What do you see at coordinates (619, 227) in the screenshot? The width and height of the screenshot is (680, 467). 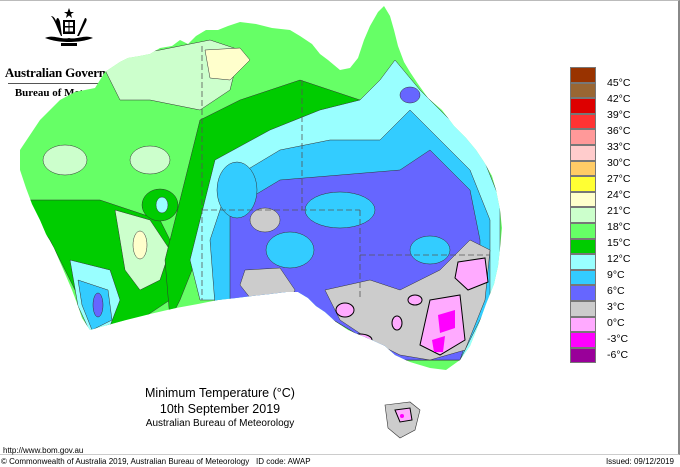 I see `legend-label: 18°C` at bounding box center [619, 227].